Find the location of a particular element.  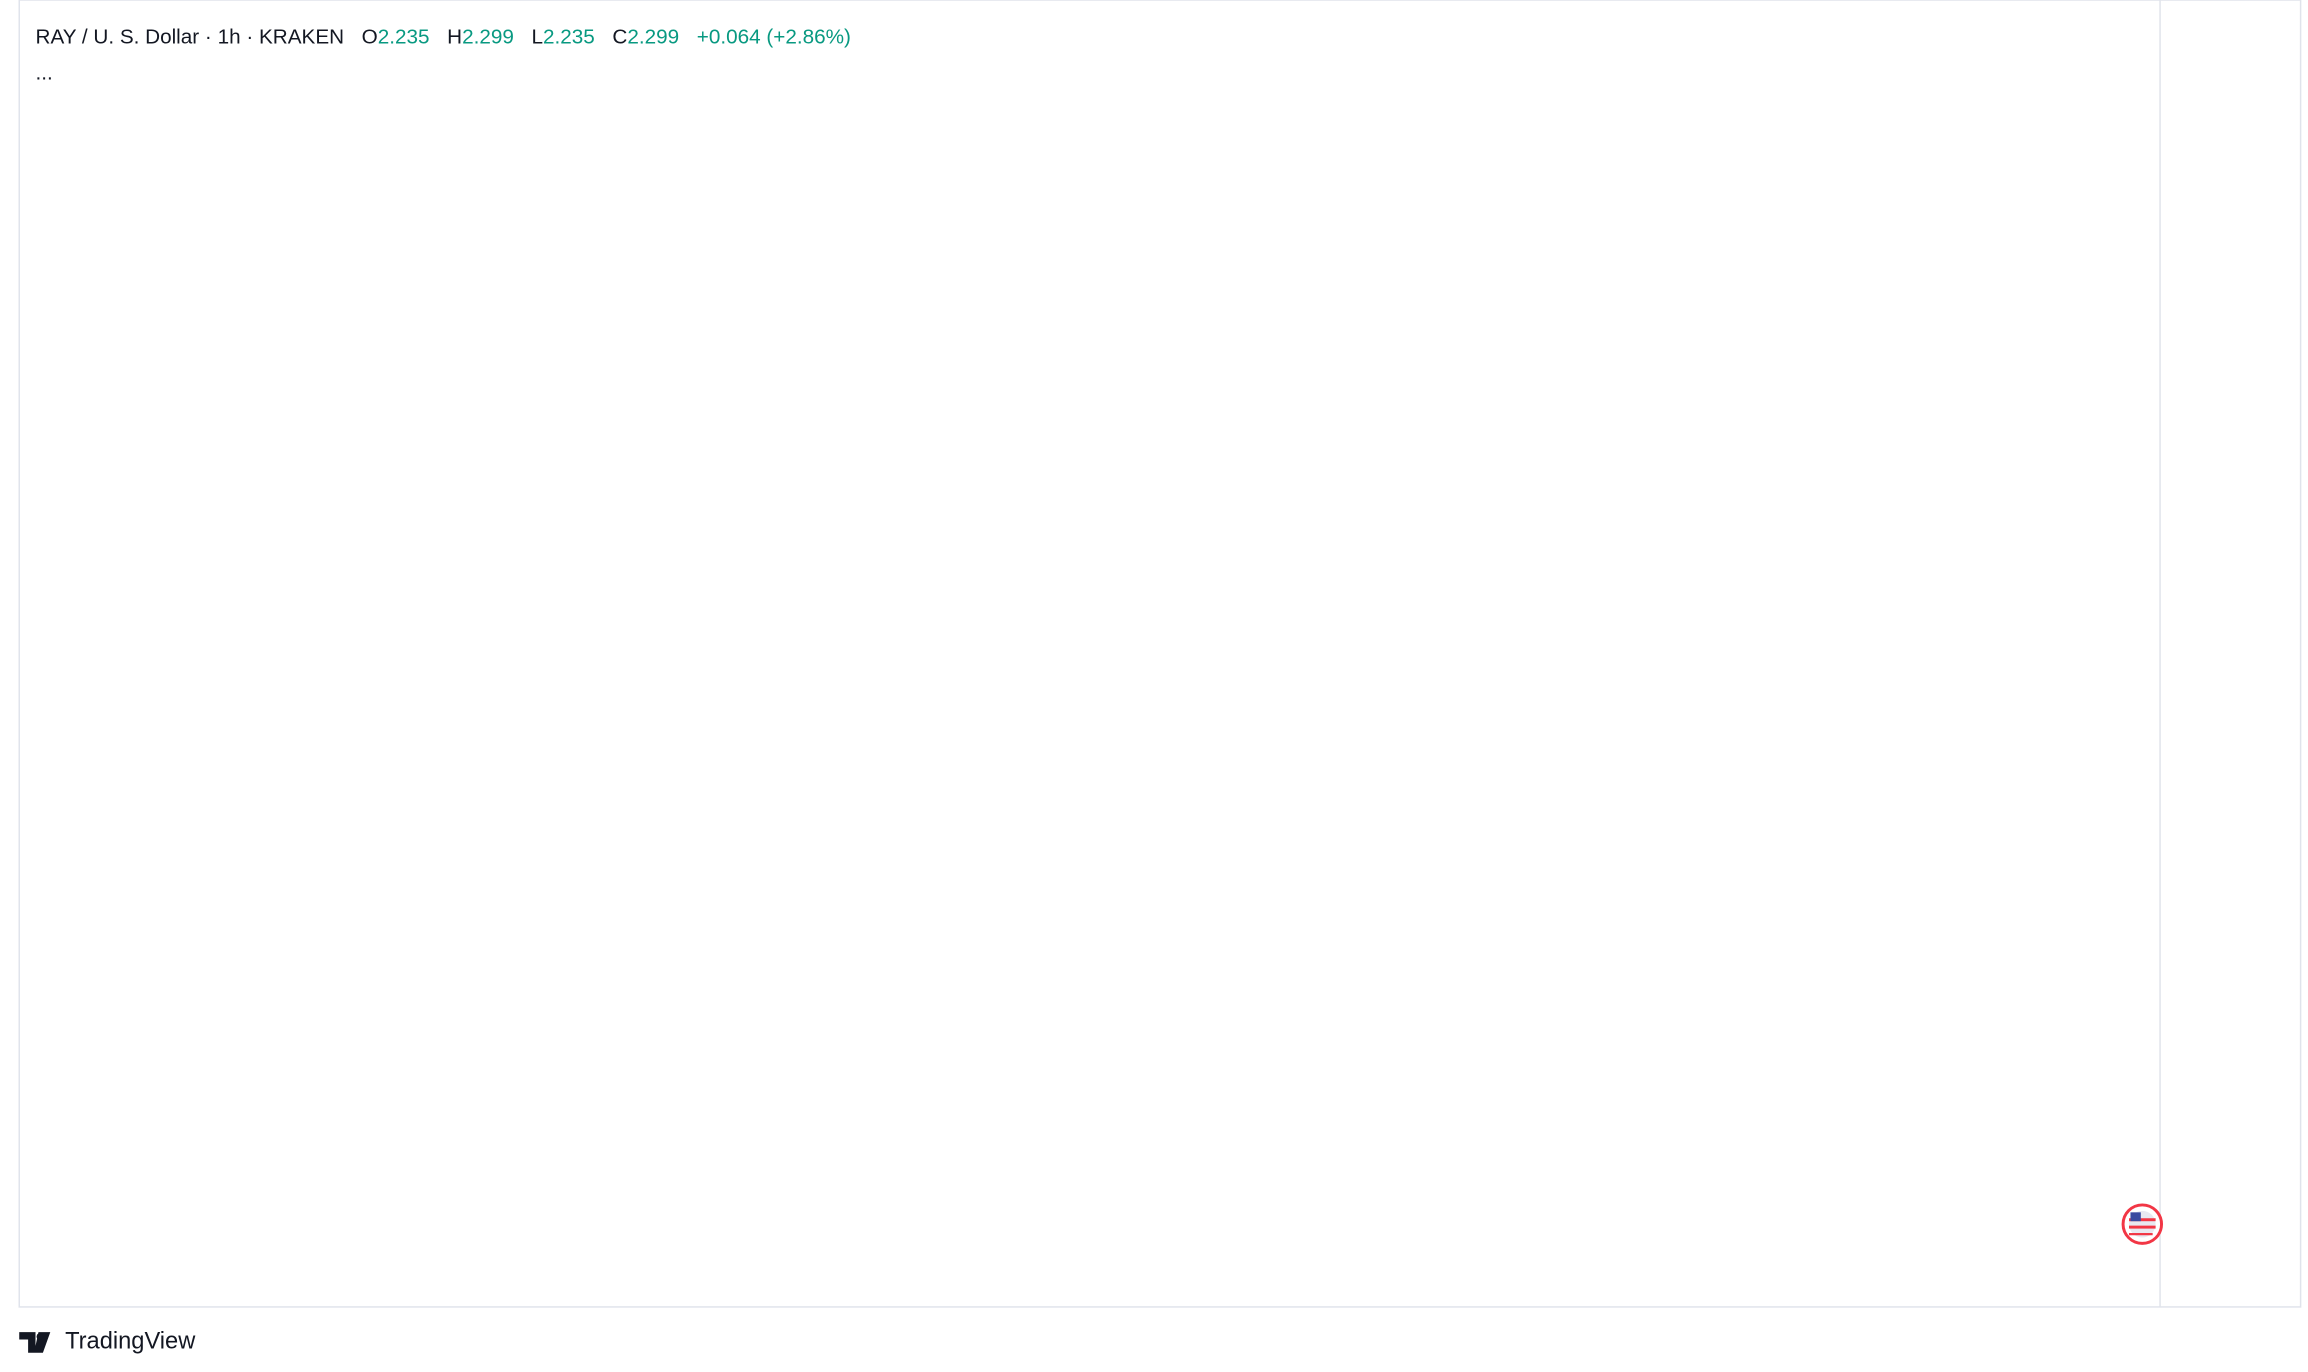

ohlc-label: L is located at coordinates (538, 37).